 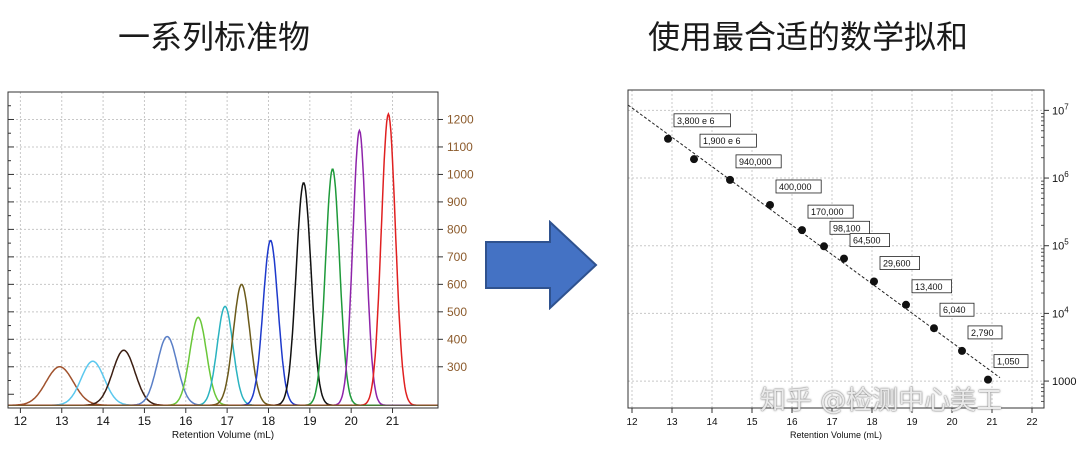 I want to click on arrow-shape, so click(x=541, y=265).